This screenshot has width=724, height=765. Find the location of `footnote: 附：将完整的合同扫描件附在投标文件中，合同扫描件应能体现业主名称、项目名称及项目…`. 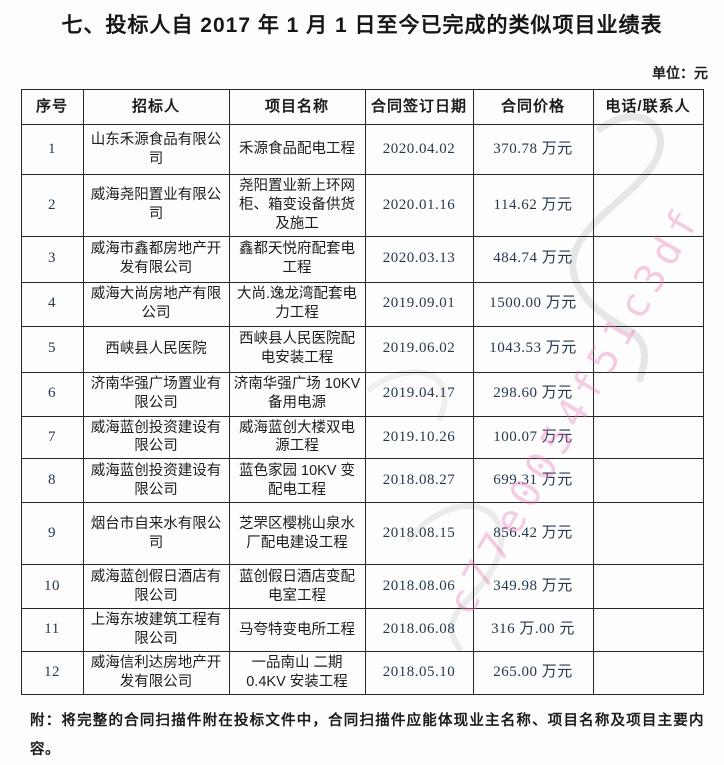

footnote: 附：将完整的合同扫描件附在投标文件中，合同扫描件应能体现业主名称、项目名称及项目… is located at coordinates (367, 735).